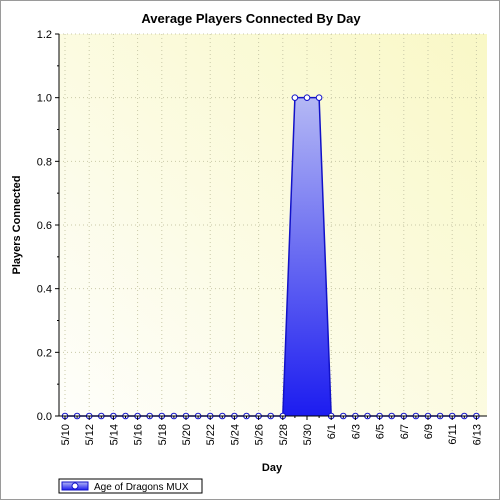 The width and height of the screenshot is (500, 501). What do you see at coordinates (272, 468) in the screenshot?
I see `x-axis-title: Day` at bounding box center [272, 468].